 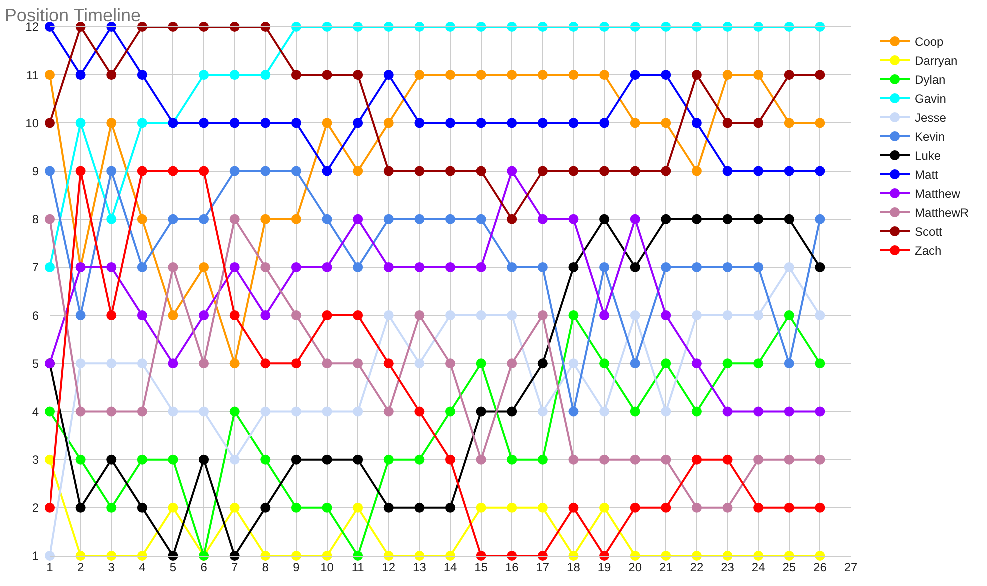 I want to click on y-tick-label: 1, so click(x=36, y=556).